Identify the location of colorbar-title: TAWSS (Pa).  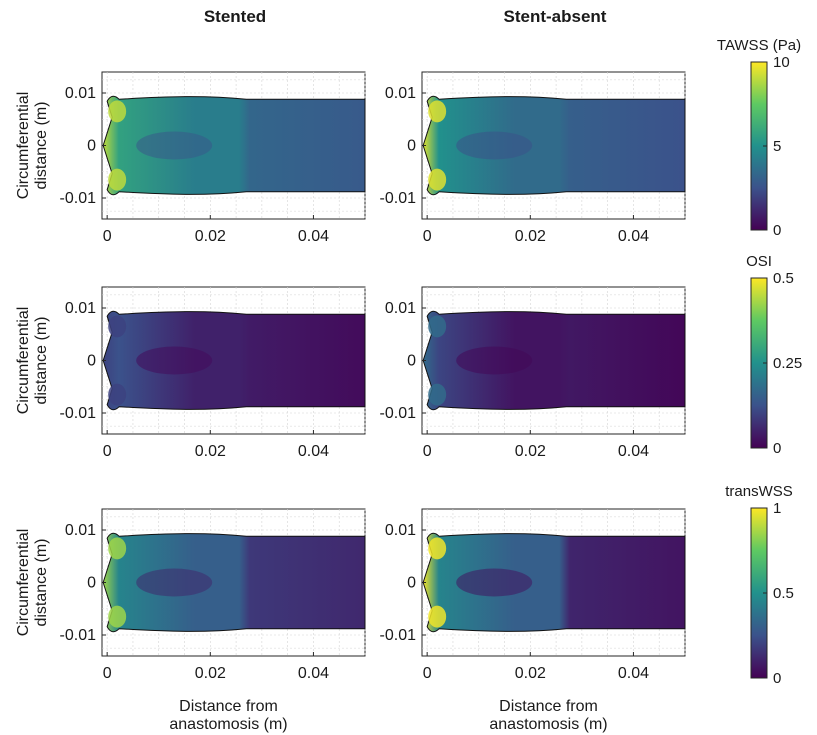
(759, 45).